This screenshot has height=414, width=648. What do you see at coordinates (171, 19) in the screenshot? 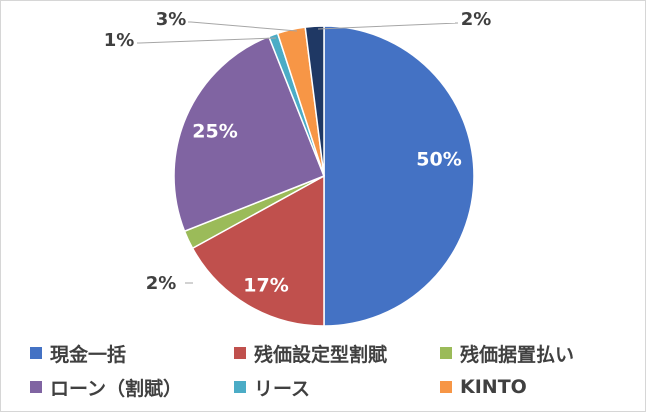
I see `data-label: 3%` at bounding box center [171, 19].